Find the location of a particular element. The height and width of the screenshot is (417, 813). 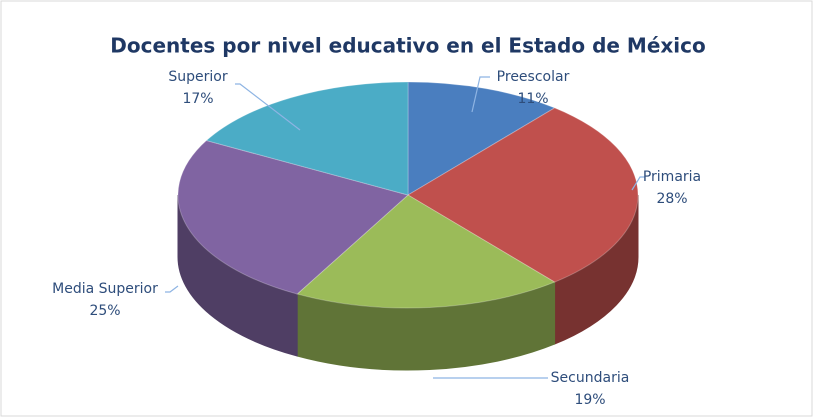

slice-label: Primaria is located at coordinates (672, 177).